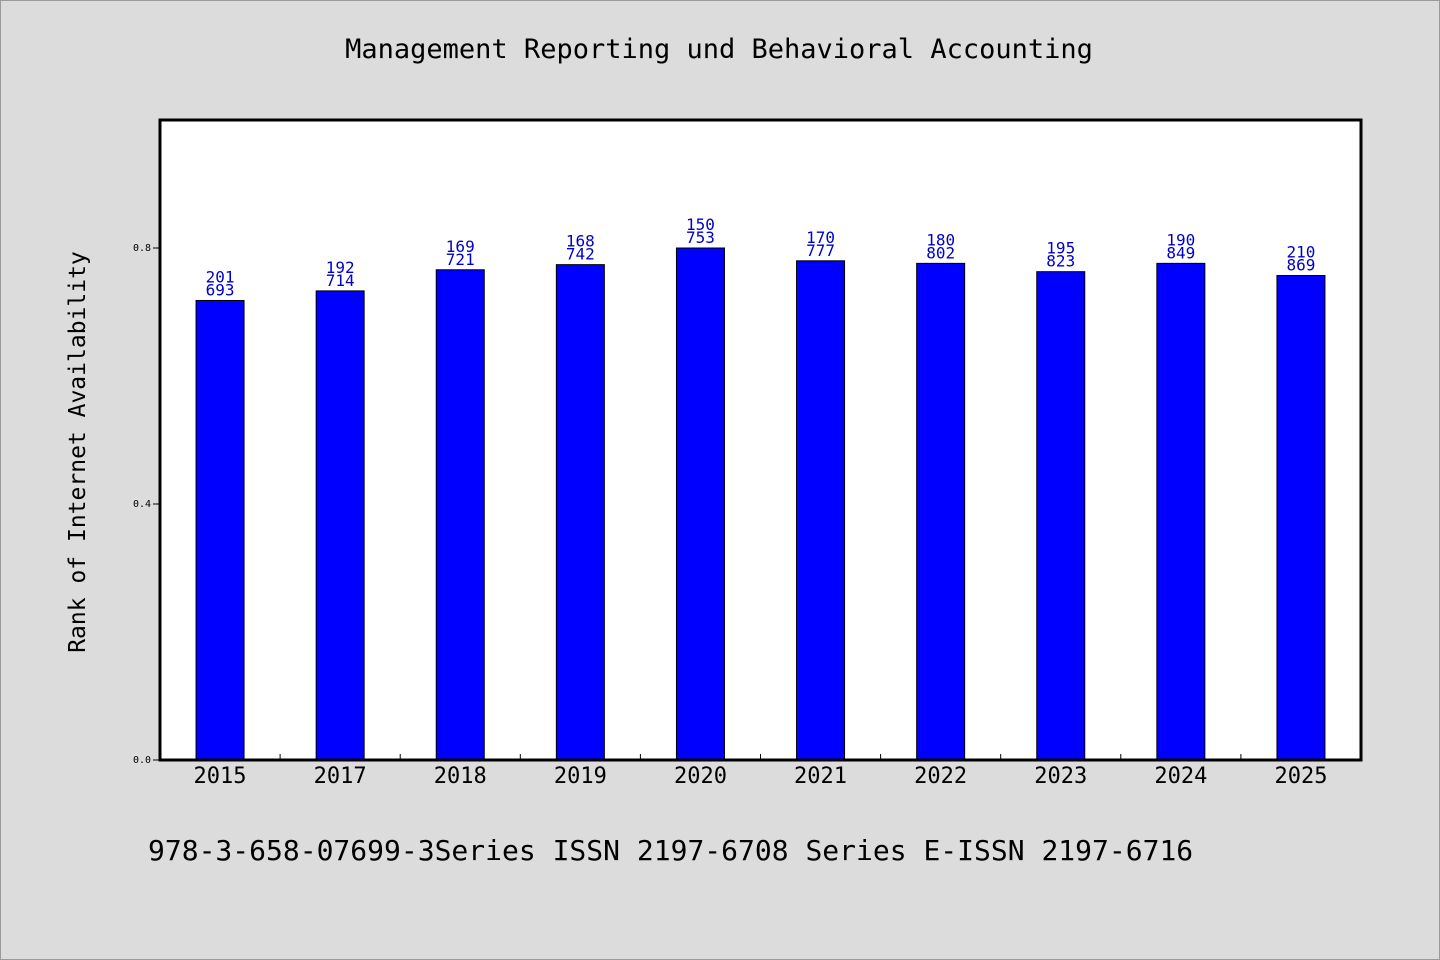  Describe the element at coordinates (1300, 252) in the screenshot. I see `bar-label-top: 210` at that location.